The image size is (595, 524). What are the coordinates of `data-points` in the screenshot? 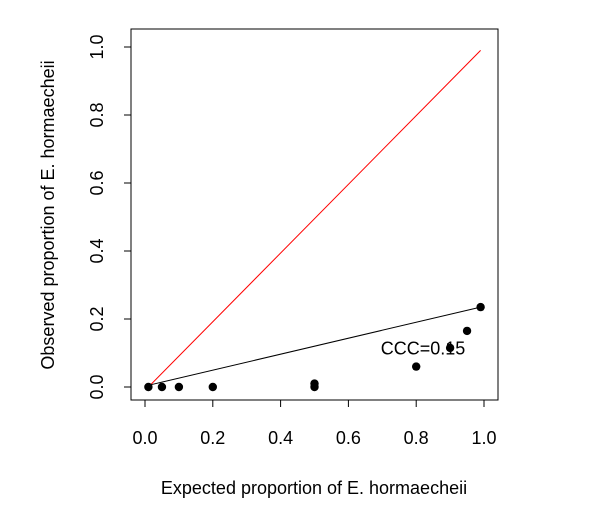 It's located at (314, 347).